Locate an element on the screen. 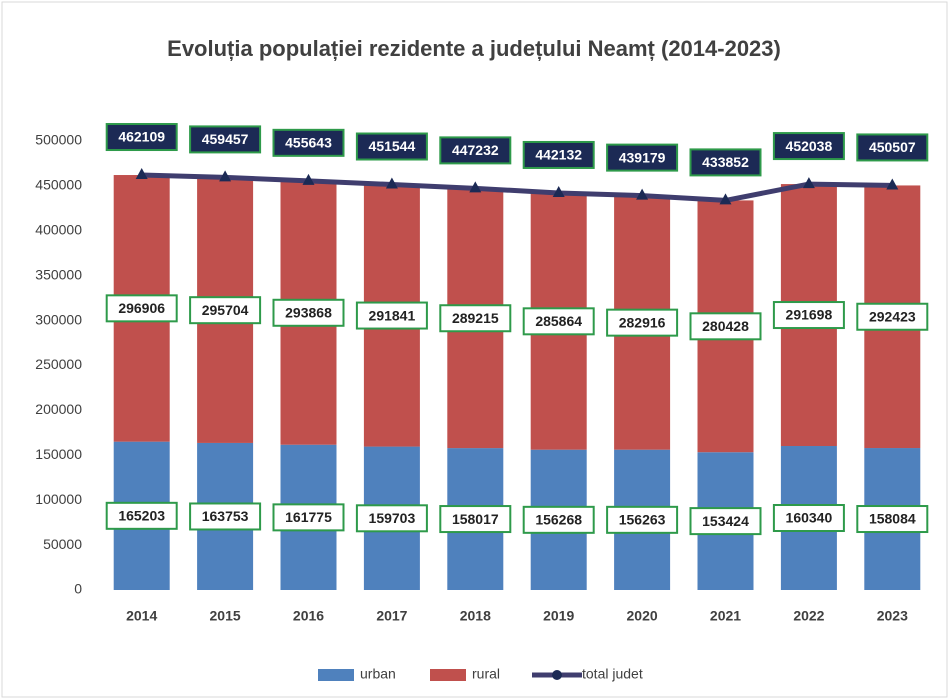 This screenshot has width=949, height=699. data-label: 282916 is located at coordinates (642, 322).